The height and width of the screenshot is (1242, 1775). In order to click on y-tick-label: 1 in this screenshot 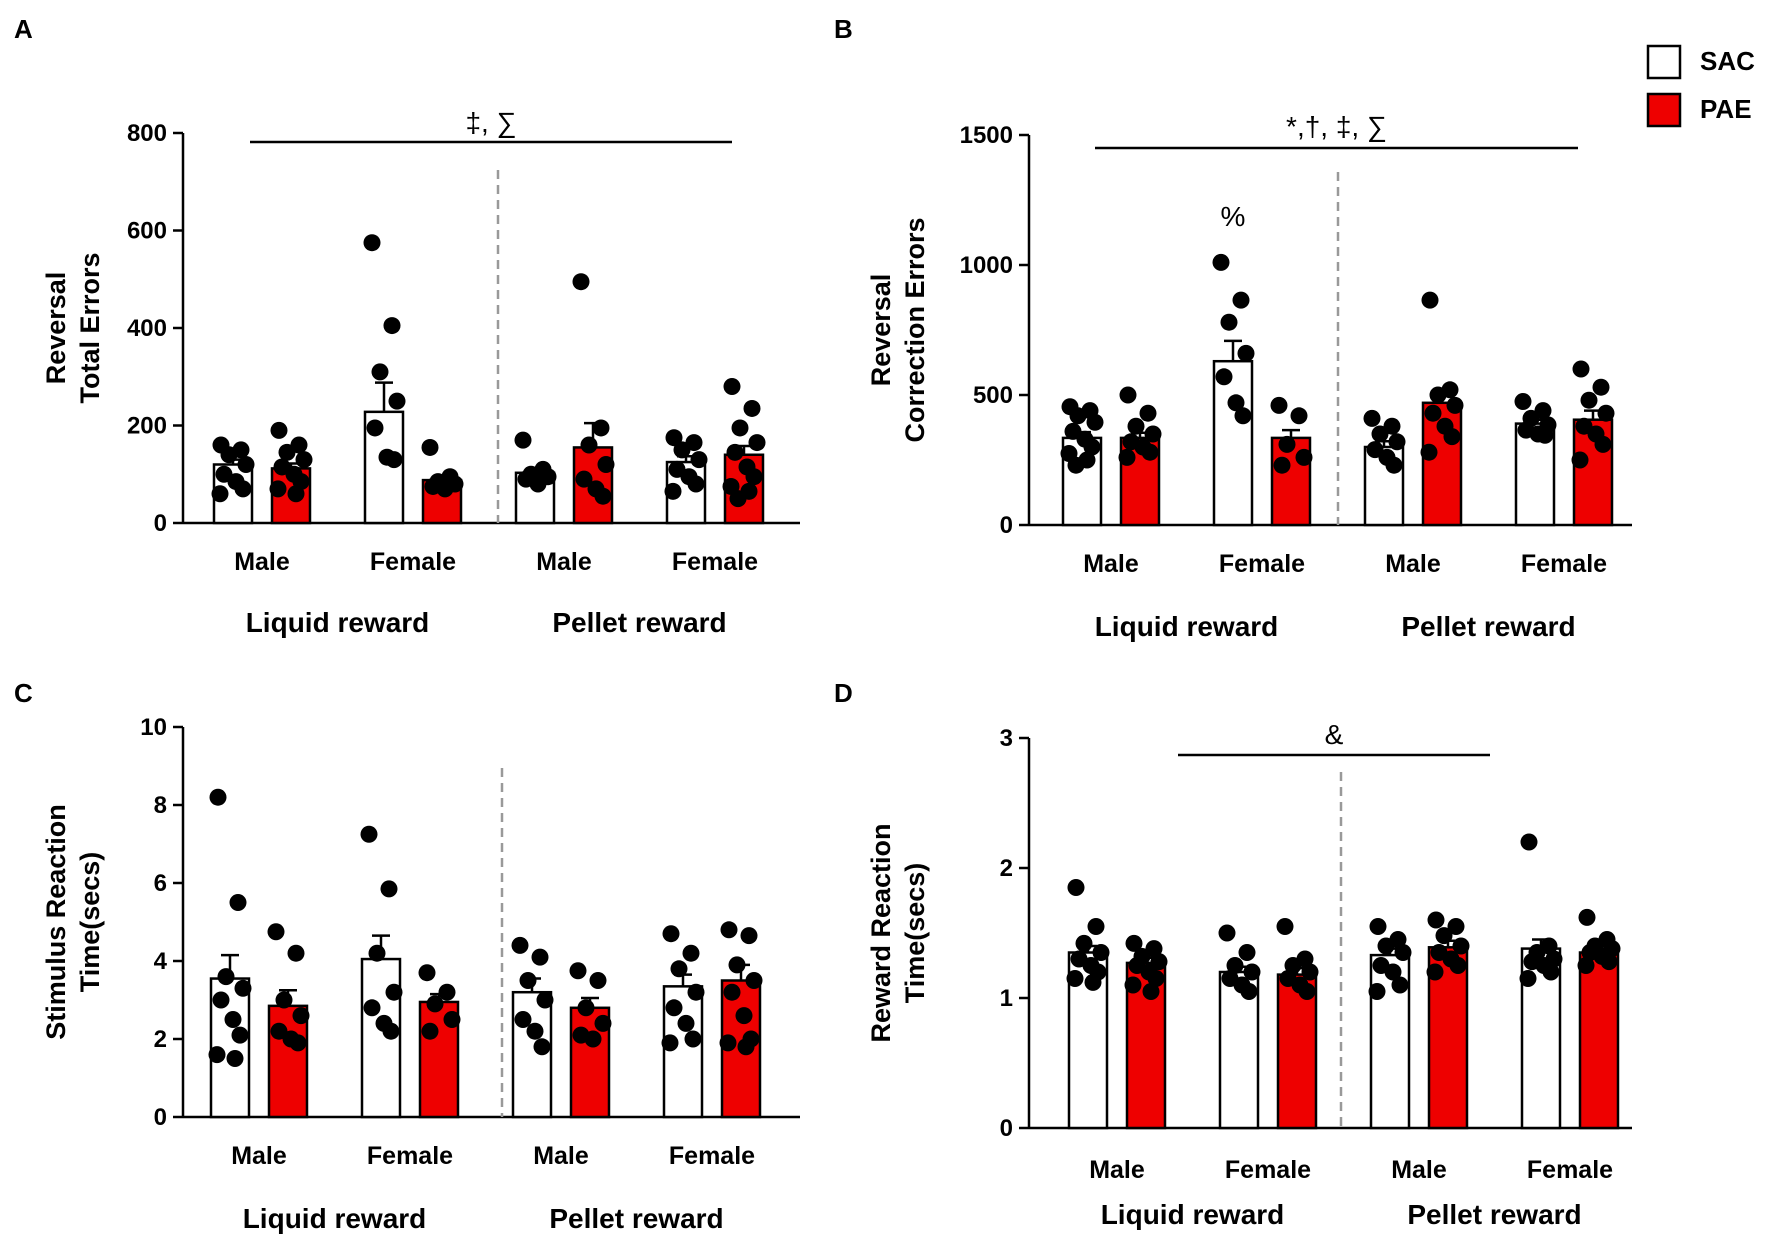, I will do `click(1006, 998)`.